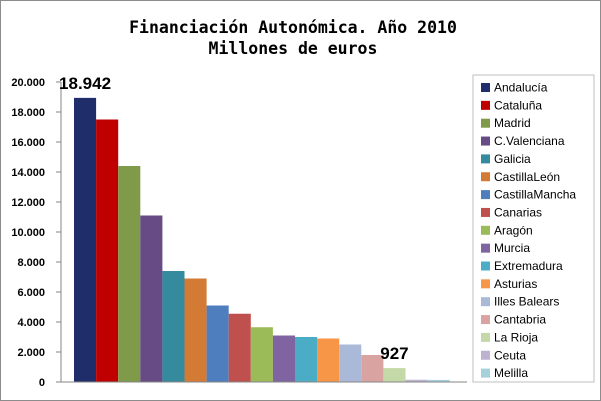 This screenshot has width=601, height=401. I want to click on legend-entry: Melilla, so click(511, 373).